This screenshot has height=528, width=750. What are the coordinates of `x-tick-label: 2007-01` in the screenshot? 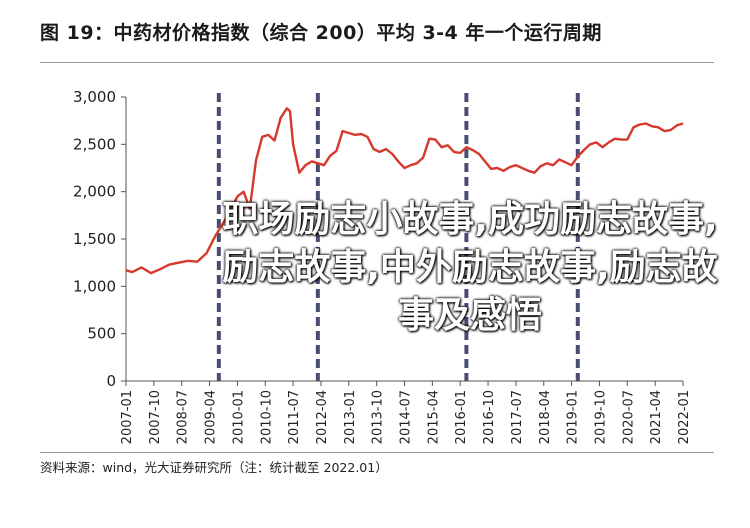 It's located at (127, 417).